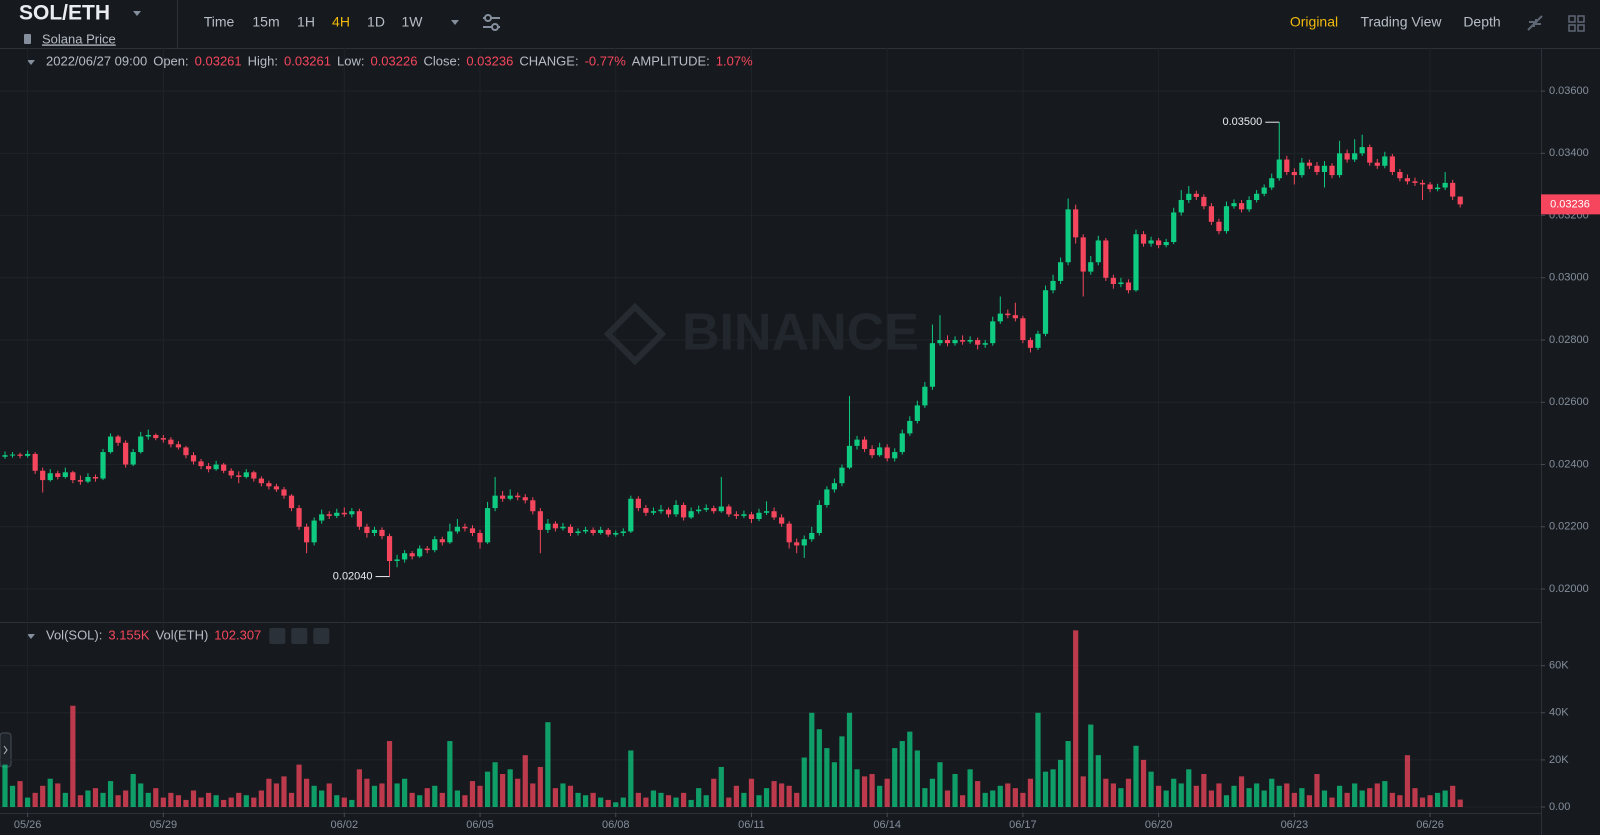  Describe the element at coordinates (79, 38) in the screenshot. I see `coin-link: Solana Price` at that location.